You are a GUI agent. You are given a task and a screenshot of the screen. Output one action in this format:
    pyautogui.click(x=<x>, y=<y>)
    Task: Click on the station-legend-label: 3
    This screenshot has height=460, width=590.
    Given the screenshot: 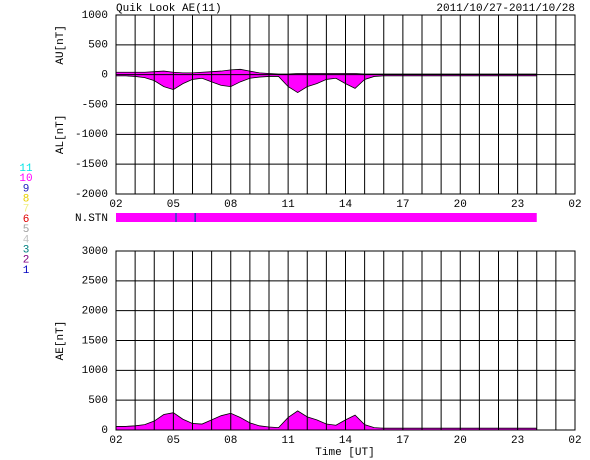 What is the action you would take?
    pyautogui.click(x=26, y=251)
    